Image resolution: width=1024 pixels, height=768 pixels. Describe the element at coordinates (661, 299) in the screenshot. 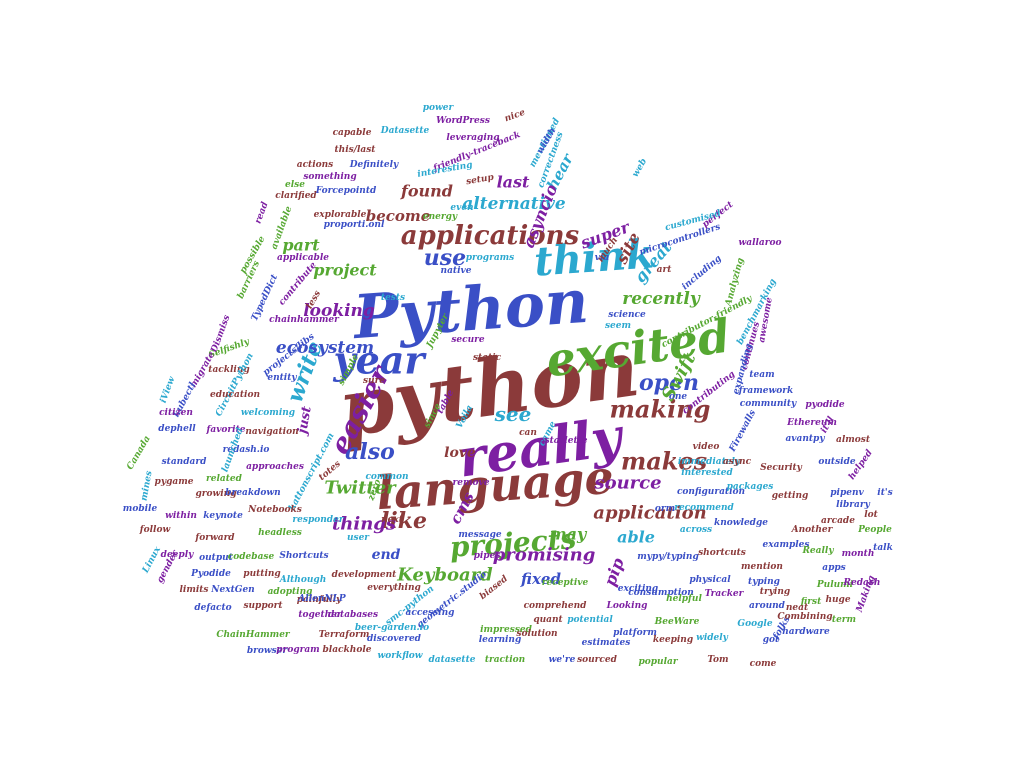

I see `cloud-word: recently` at that location.